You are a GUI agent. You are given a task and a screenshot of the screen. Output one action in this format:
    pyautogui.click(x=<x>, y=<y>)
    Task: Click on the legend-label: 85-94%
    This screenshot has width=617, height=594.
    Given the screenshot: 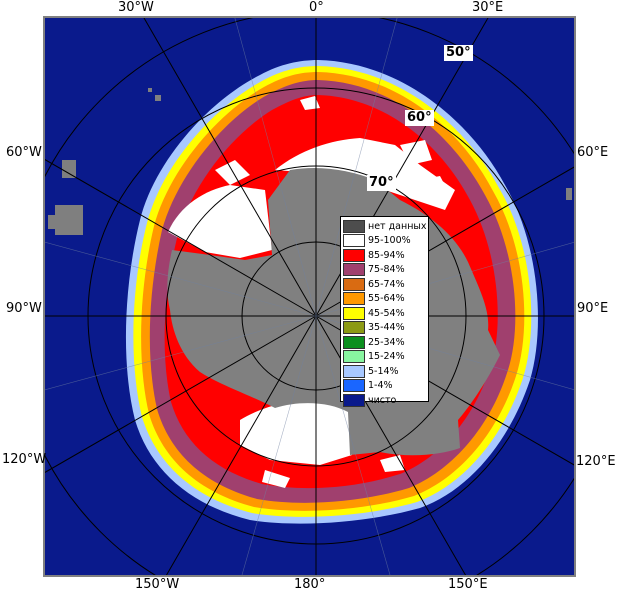 What is the action you would take?
    pyautogui.click(x=386, y=255)
    